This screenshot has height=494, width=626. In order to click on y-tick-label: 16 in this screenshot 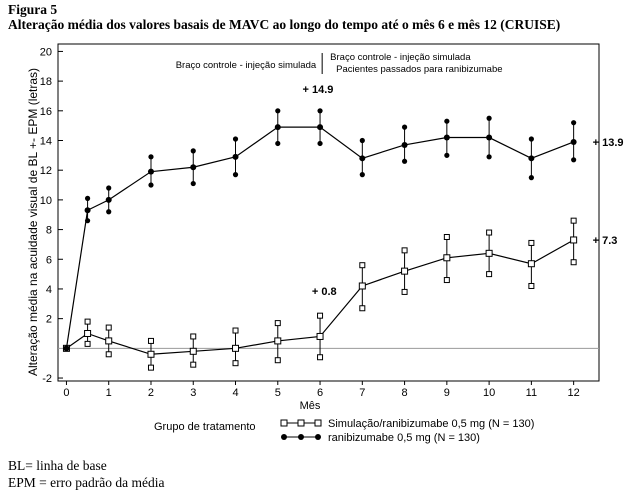, I will do `click(46, 112)`.